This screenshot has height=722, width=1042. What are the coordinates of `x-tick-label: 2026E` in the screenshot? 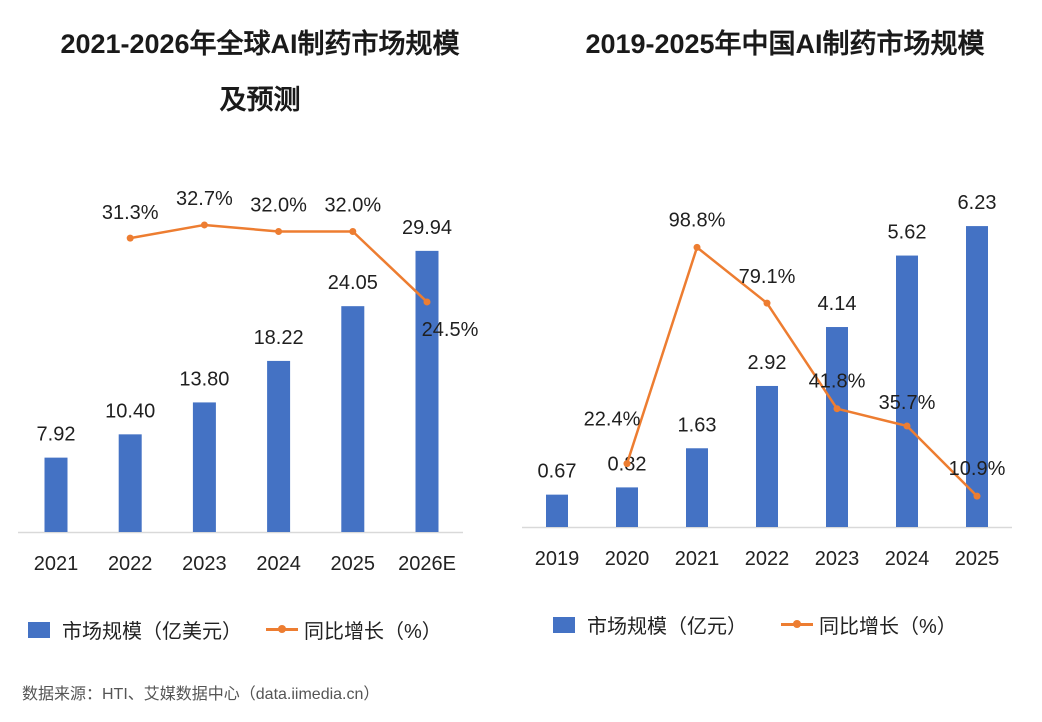 It's located at (427, 564).